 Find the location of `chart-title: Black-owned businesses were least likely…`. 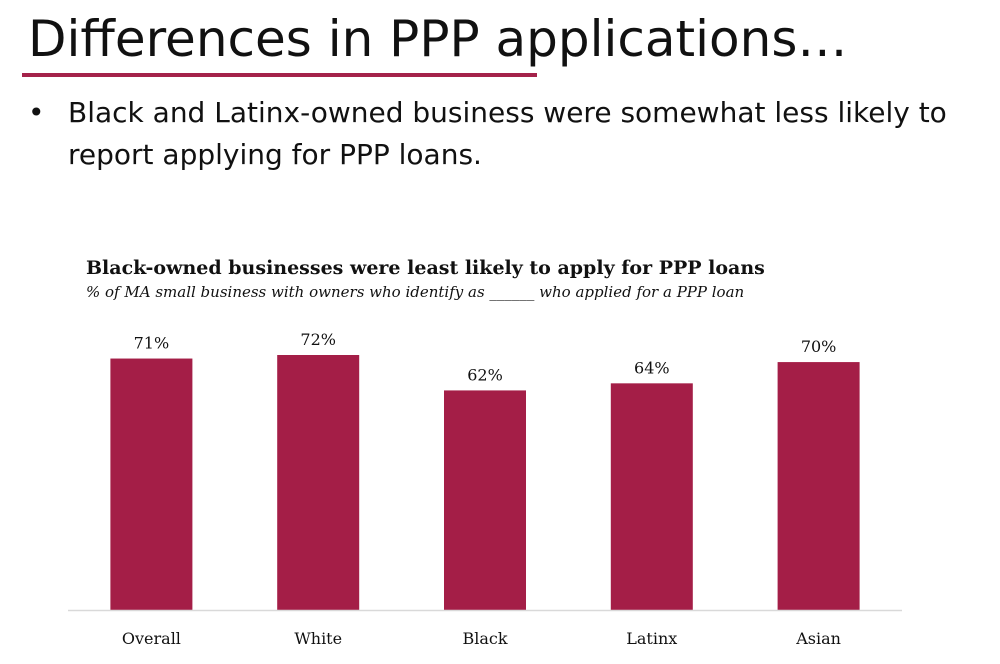

chart-title: Black-owned businesses were least likely… is located at coordinates (425, 268).